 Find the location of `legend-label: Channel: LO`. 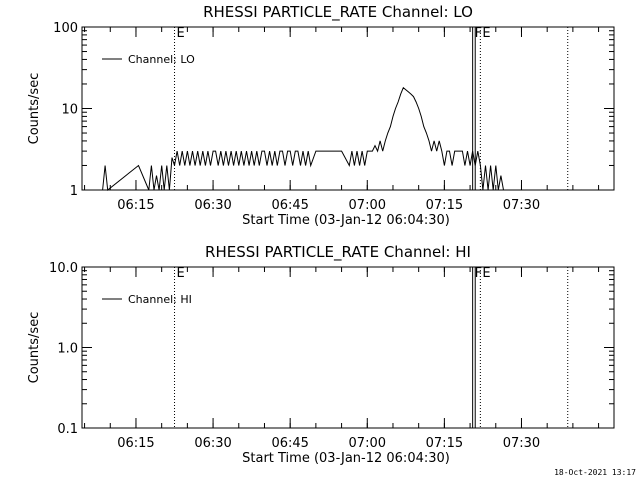

legend-label: Channel: LO is located at coordinates (161, 59).